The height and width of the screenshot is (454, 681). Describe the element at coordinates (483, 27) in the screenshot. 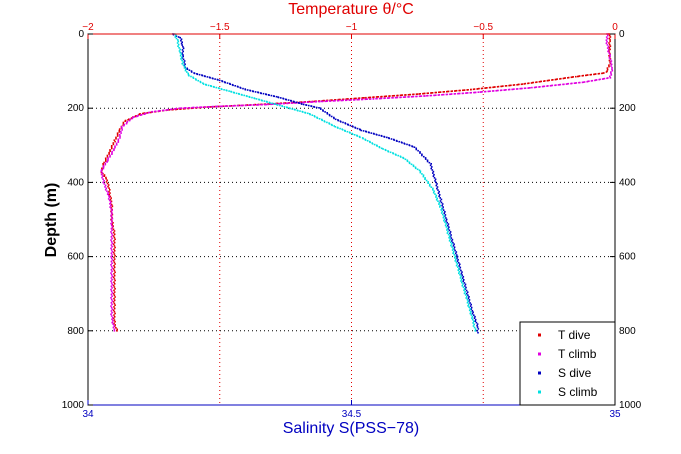

I see `temperature-tick-label: −0.5` at that location.